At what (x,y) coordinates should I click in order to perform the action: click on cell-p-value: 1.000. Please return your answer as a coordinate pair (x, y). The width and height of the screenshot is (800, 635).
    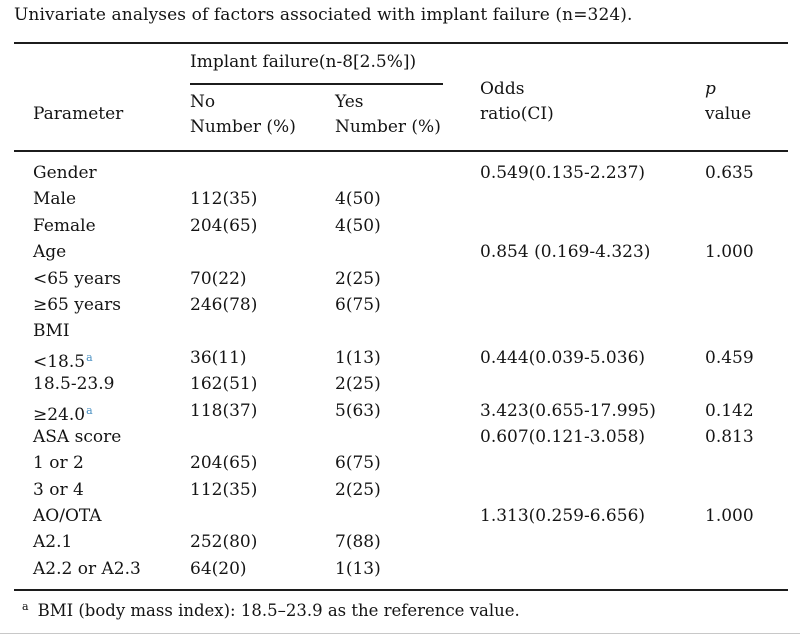
    Looking at the image, I should click on (729, 516).